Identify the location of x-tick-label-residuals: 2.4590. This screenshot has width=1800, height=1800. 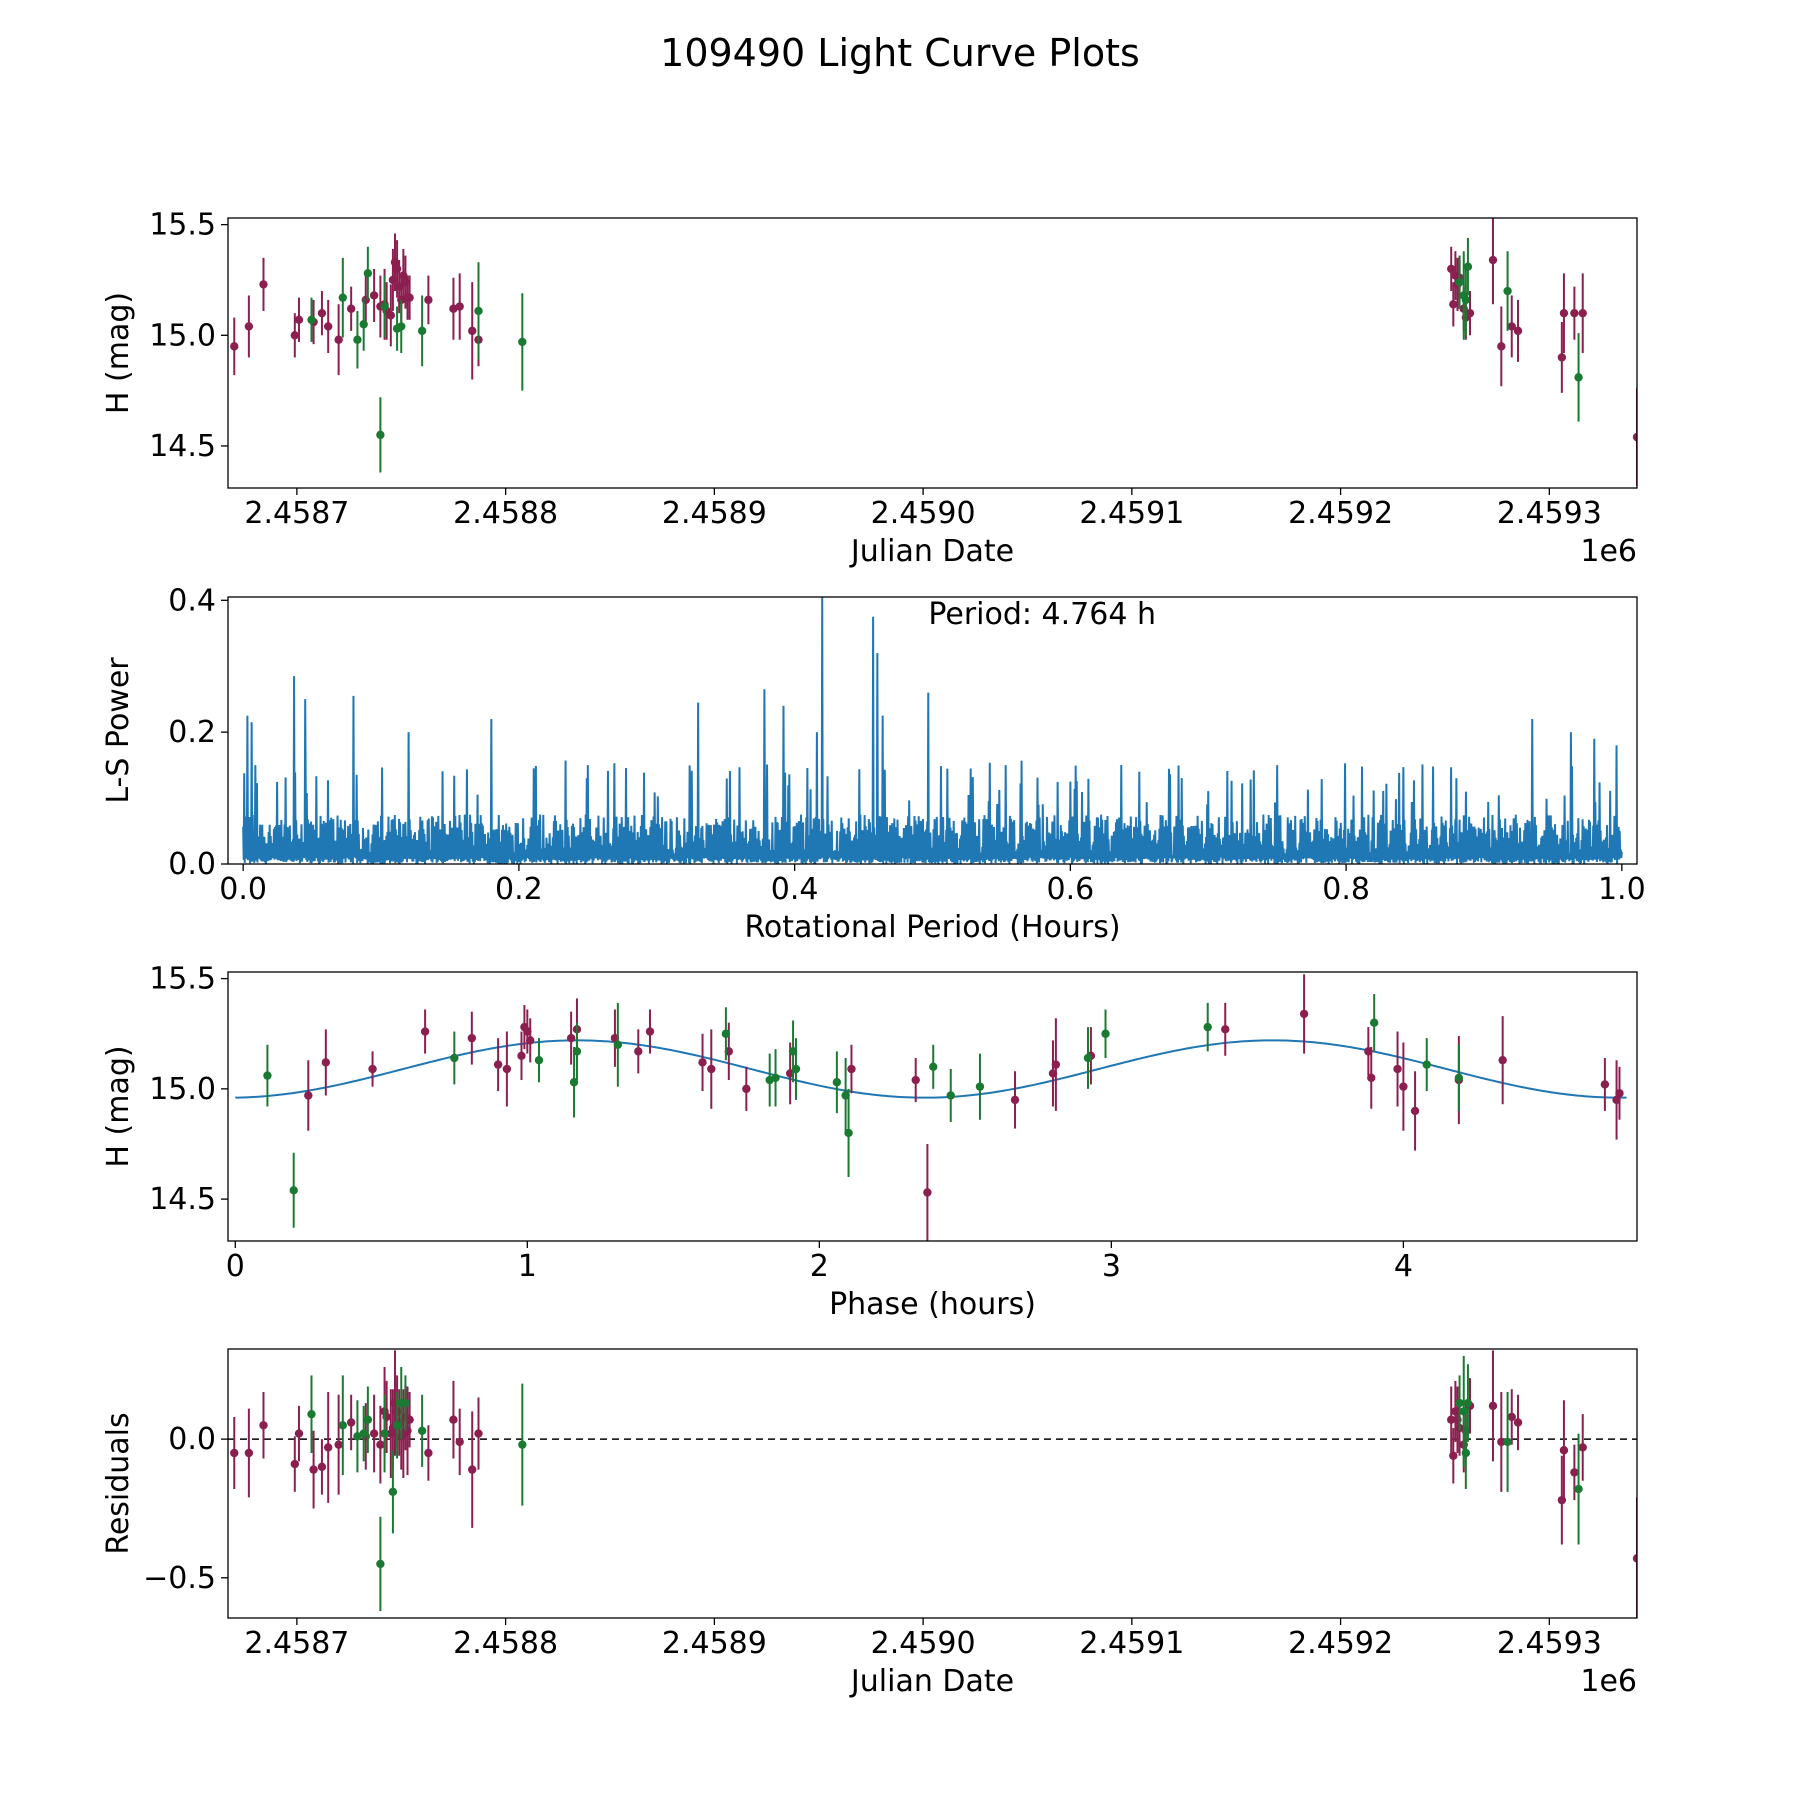
(923, 1643).